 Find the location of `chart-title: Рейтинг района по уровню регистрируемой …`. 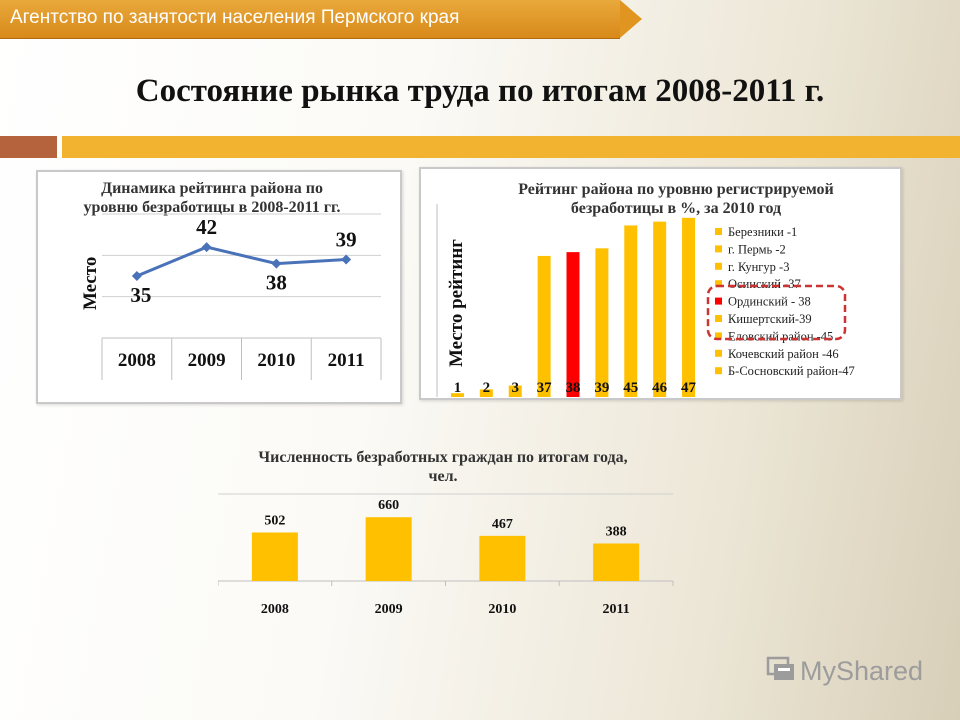

chart-title: Рейтинг района по уровню регистрируемой … is located at coordinates (676, 199).